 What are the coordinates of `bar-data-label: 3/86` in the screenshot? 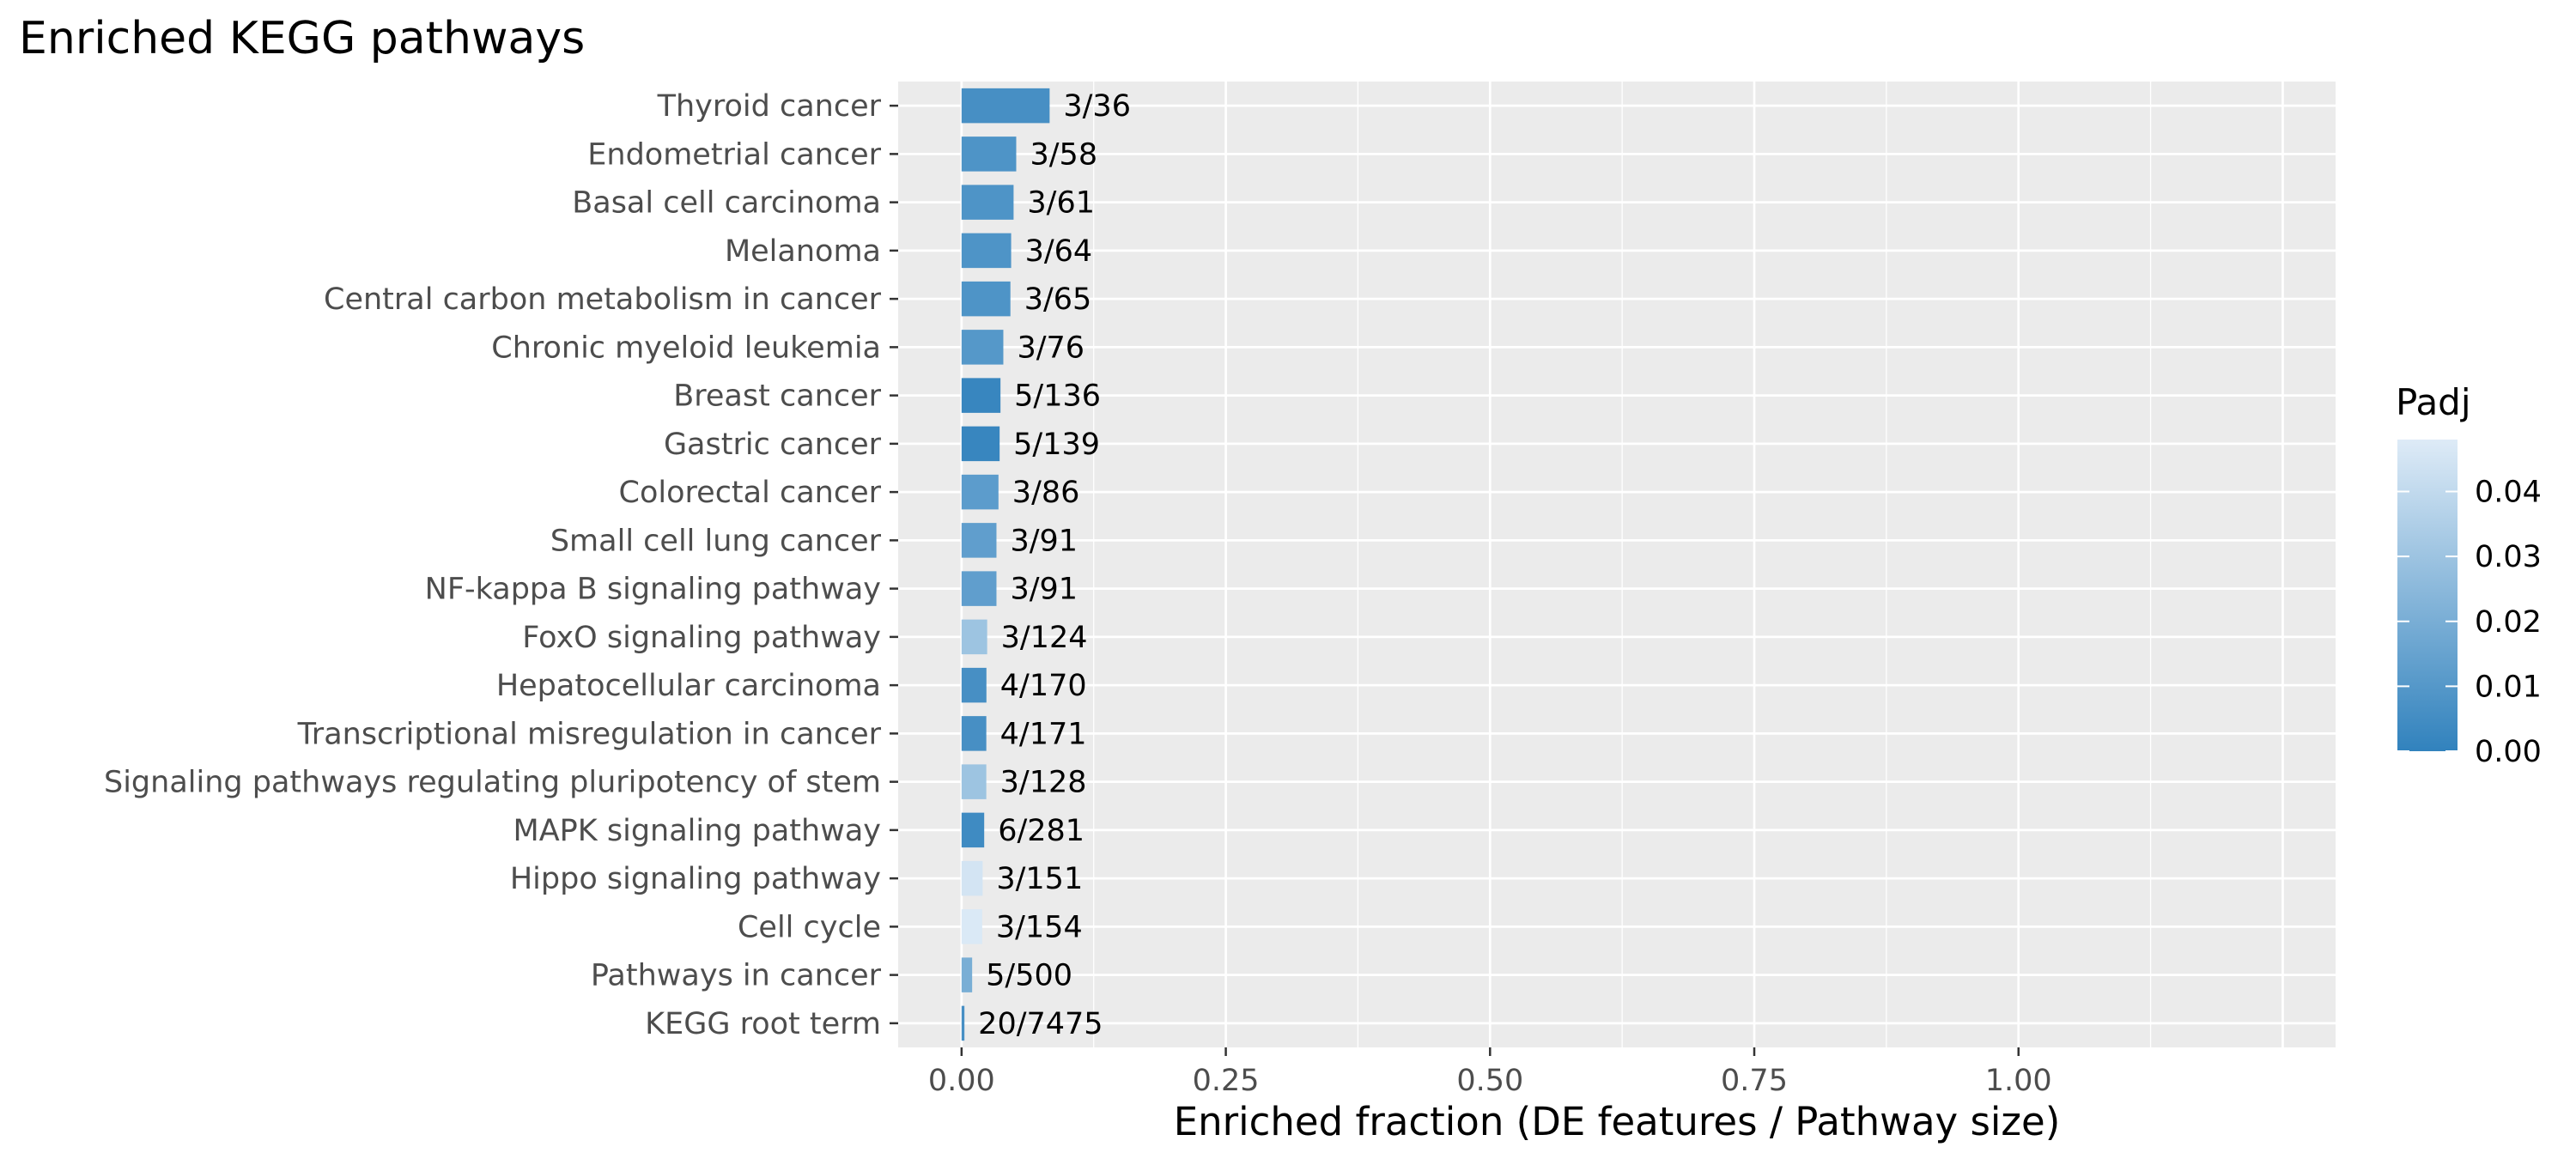 It's located at (1046, 493).